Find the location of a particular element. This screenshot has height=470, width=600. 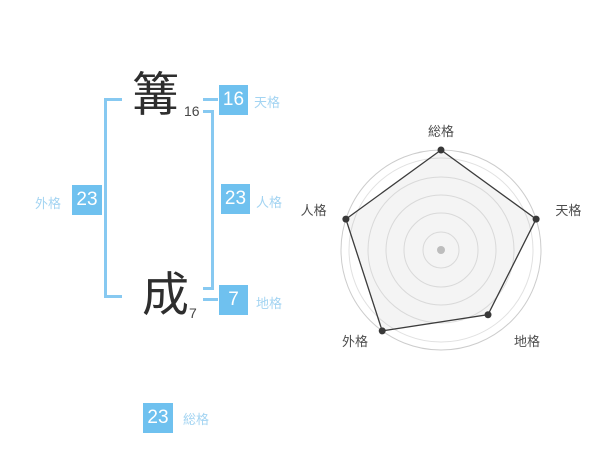

radar-axis-label: 総格 is located at coordinates (441, 131).